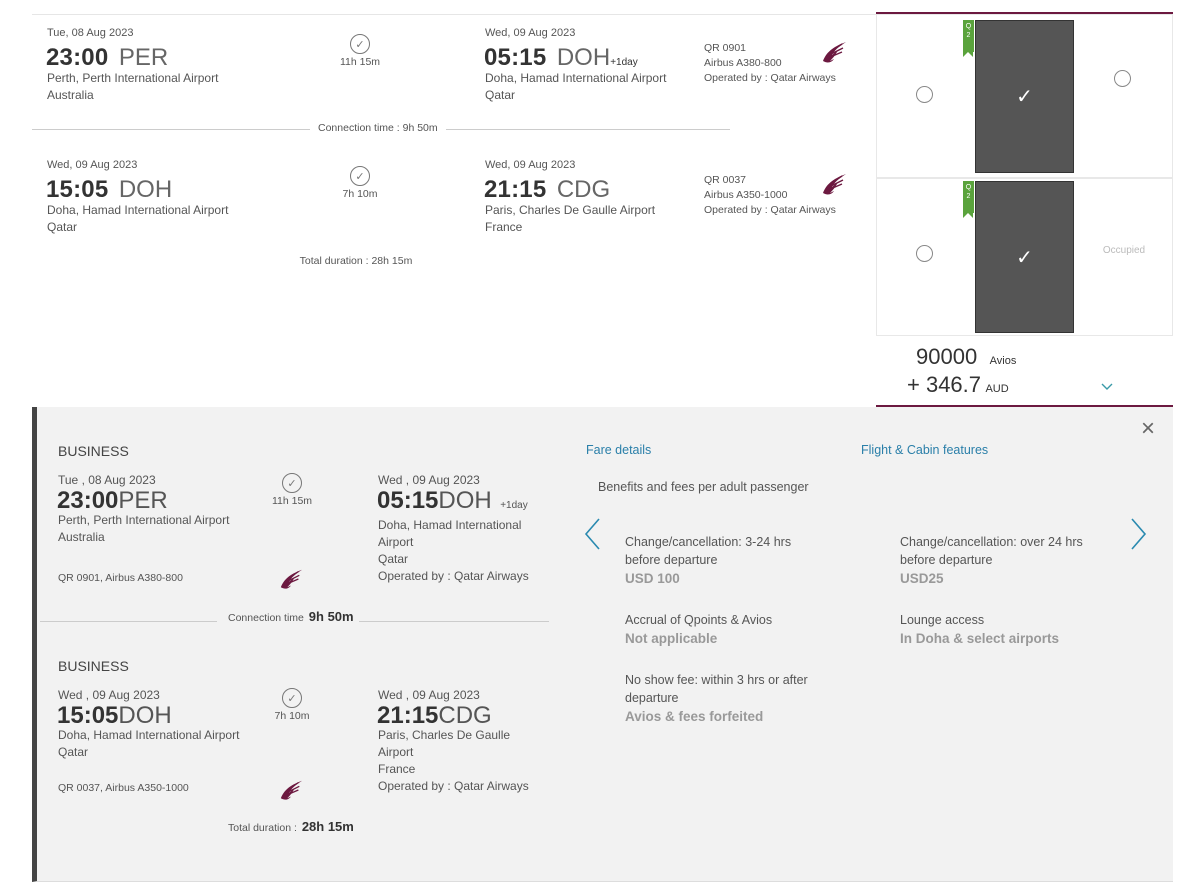  Describe the element at coordinates (378, 128) in the screenshot. I see `connection-time: Connection time : 9h 50m` at that location.